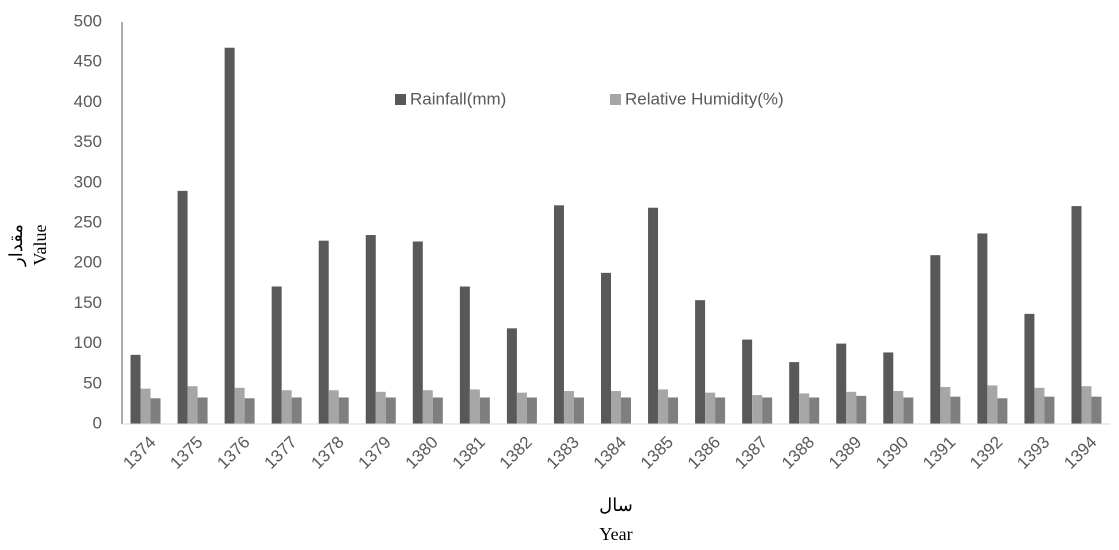  What do you see at coordinates (939, 453) in the screenshot?
I see `x-tick-label: 1391` at bounding box center [939, 453].